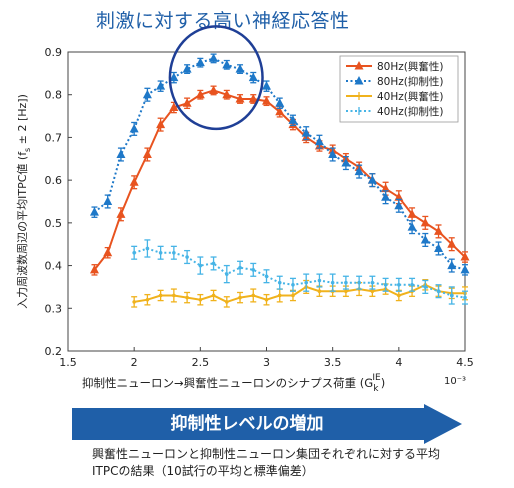 The image size is (514, 488). Describe the element at coordinates (54, 308) in the screenshot. I see `y-tick-label-1: 0.3` at that location.